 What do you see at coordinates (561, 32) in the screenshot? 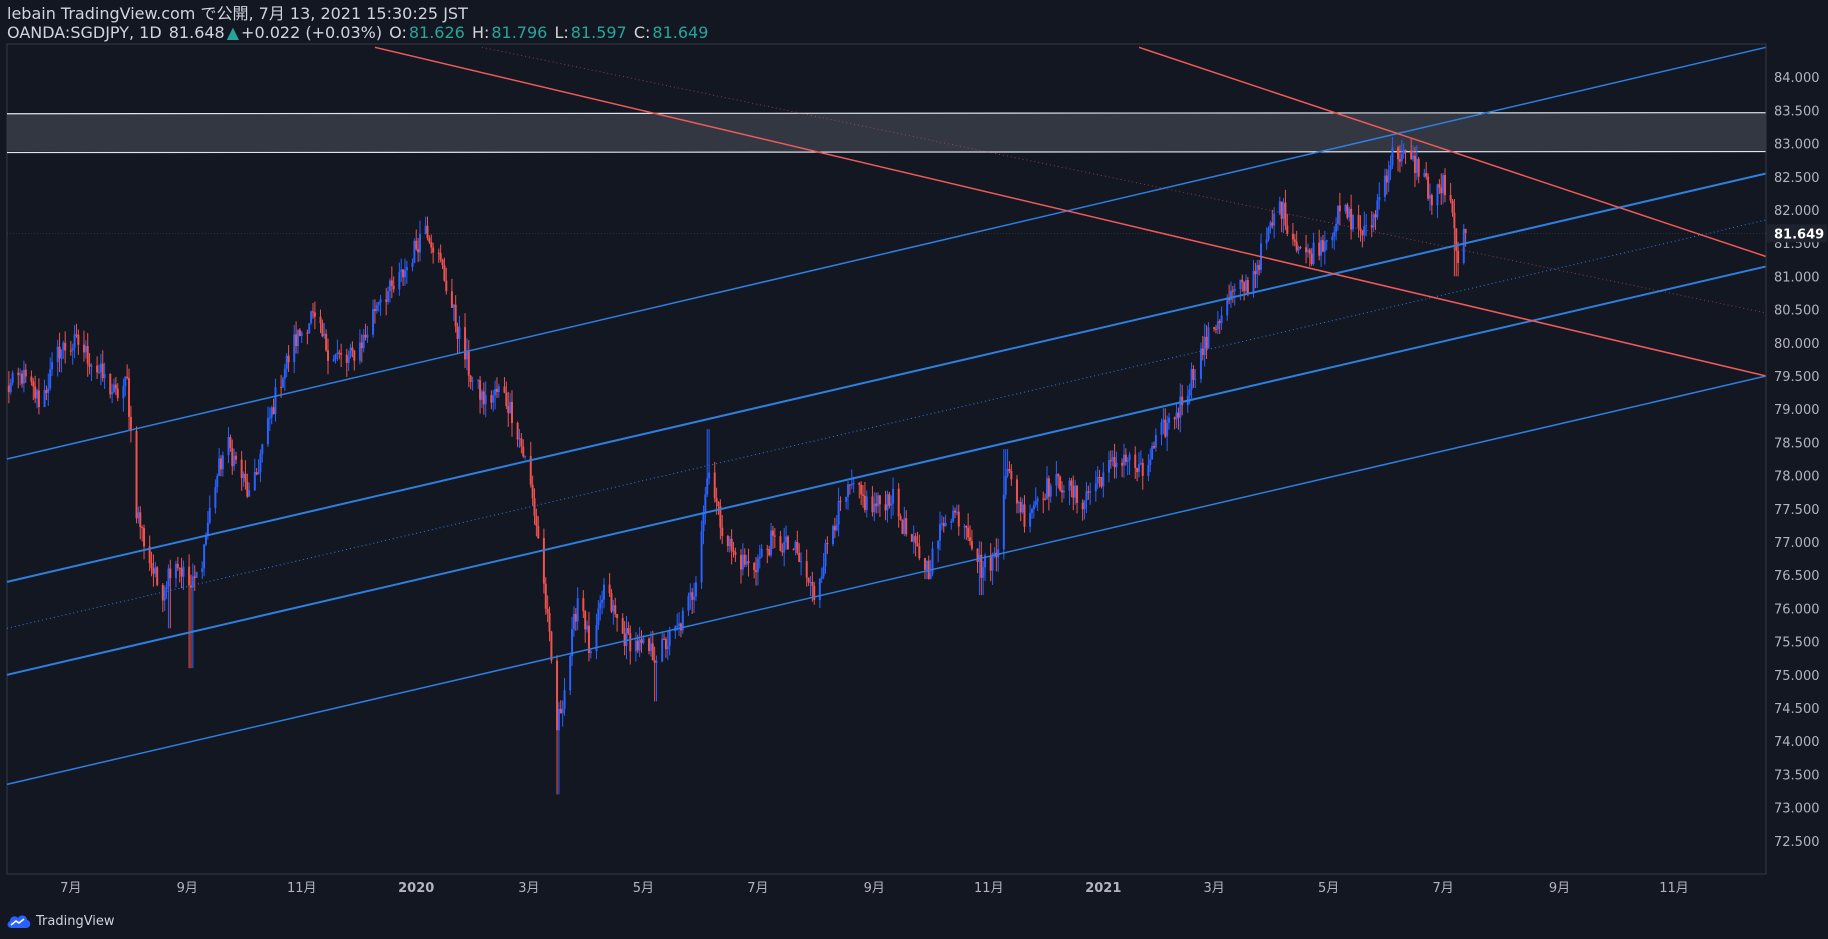
I see `low-label: L:` at bounding box center [561, 32].